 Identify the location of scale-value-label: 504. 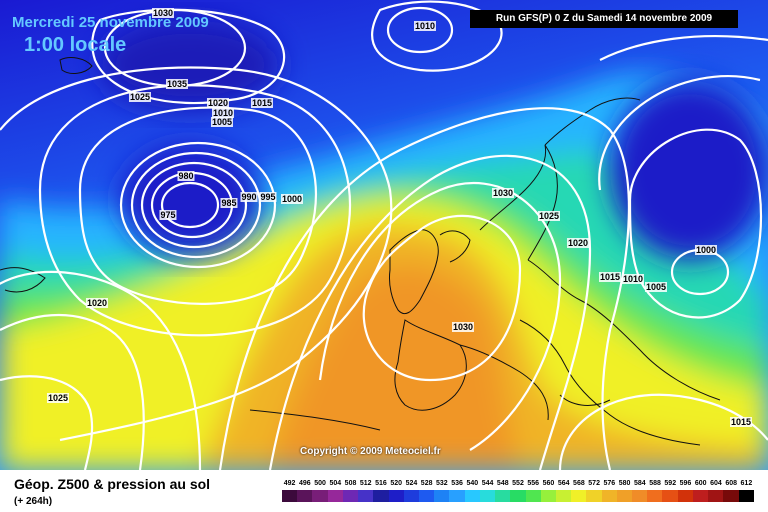
(335, 483).